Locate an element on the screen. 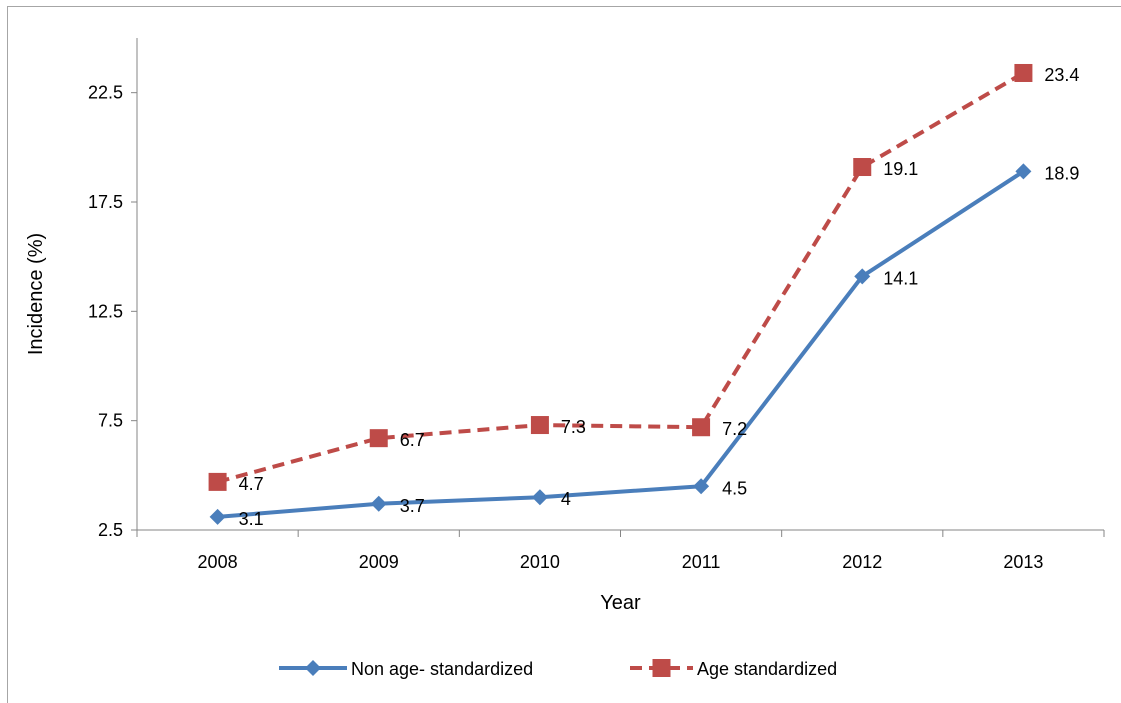  data-label: 19.1 is located at coordinates (900, 169).